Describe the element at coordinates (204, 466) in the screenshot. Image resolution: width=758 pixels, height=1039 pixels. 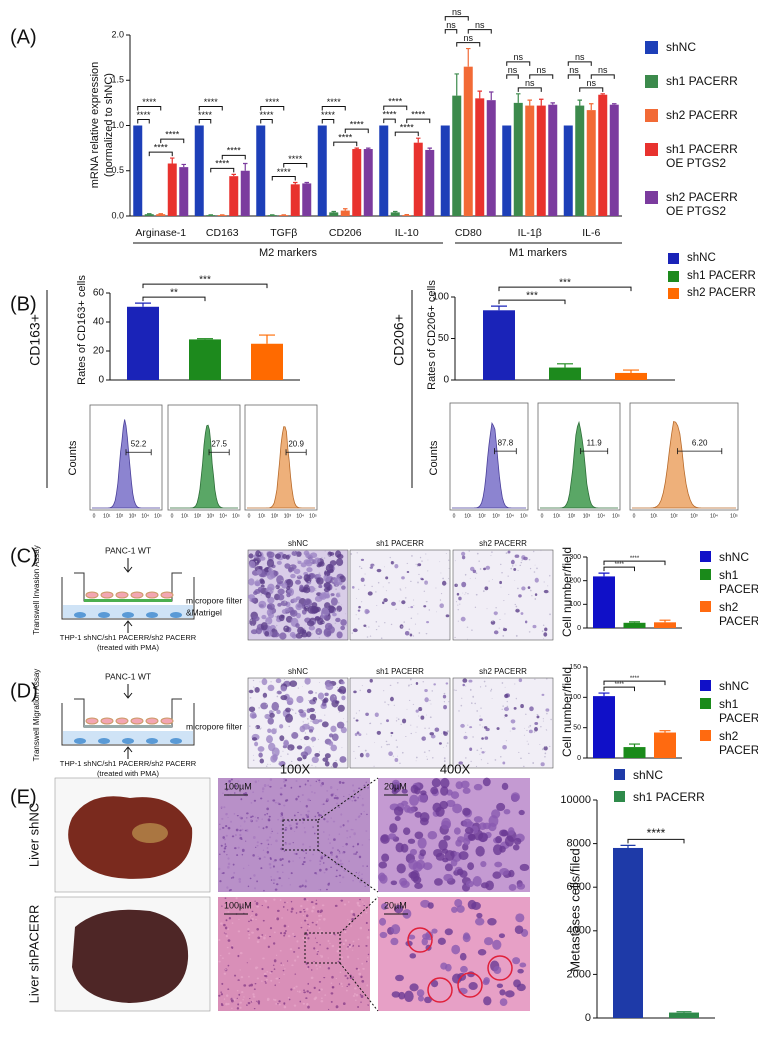
I see `flow-histogram` at that location.